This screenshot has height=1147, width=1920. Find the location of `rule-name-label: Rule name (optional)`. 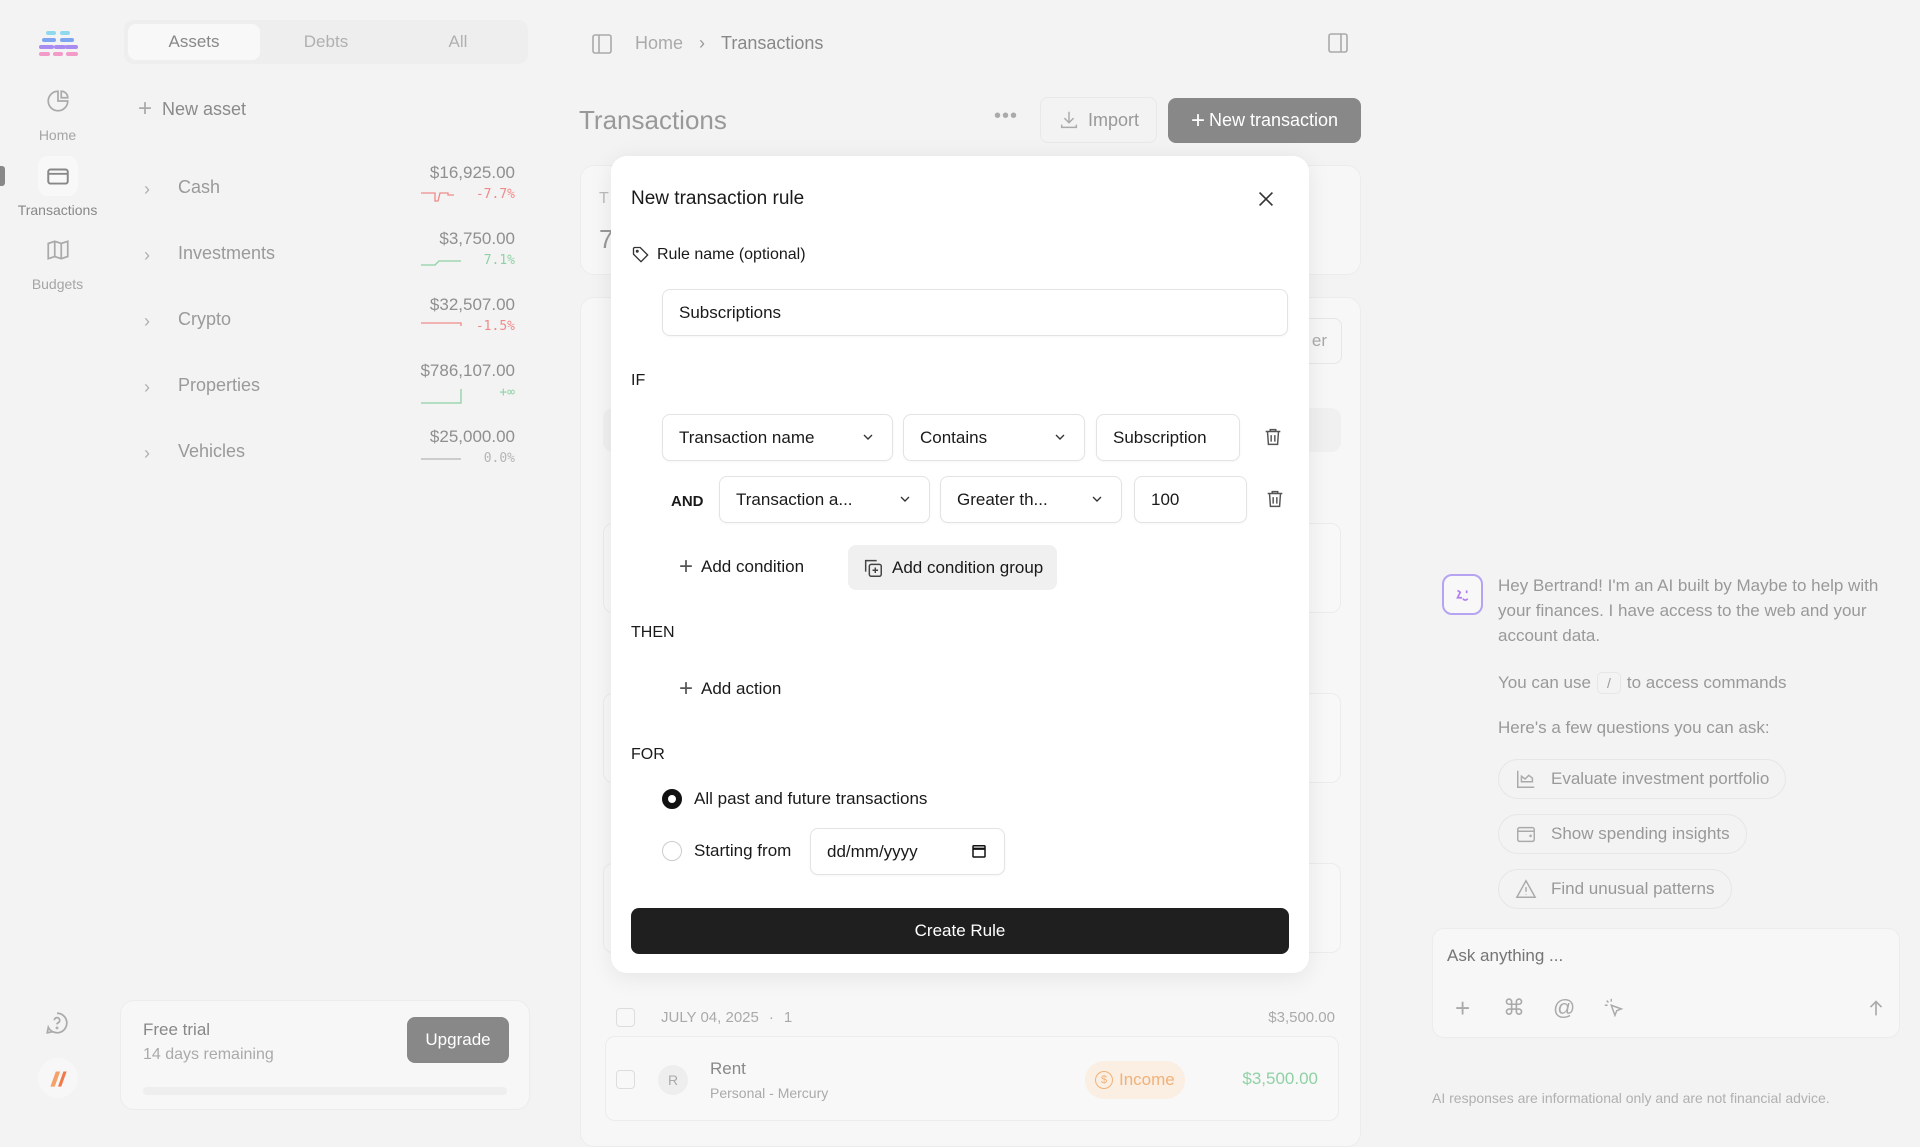

rule-name-label: Rule name (optional) is located at coordinates (718, 255).